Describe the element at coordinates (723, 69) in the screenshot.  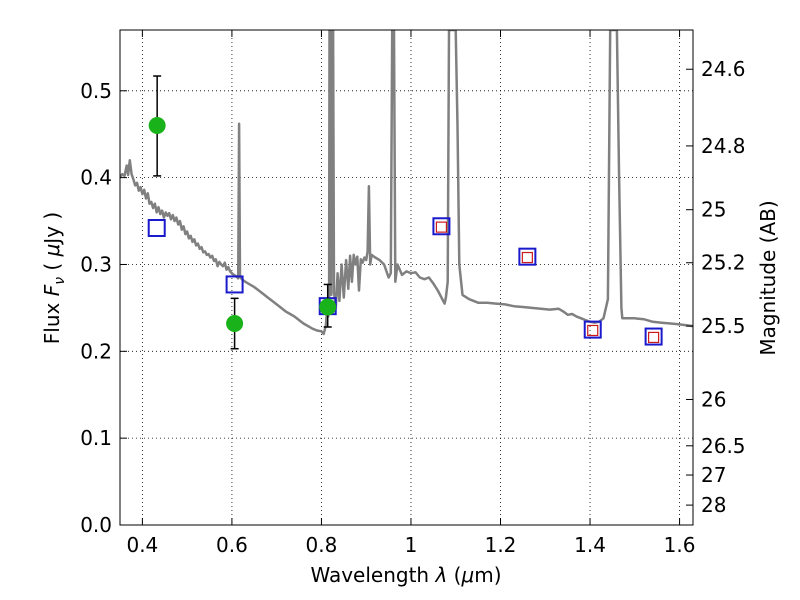
I see `y2-tick-label: 24.6` at that location.